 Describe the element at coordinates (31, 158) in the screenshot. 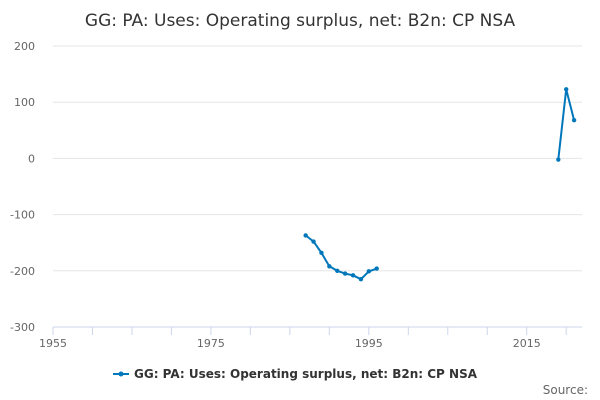

I see `y-tick-label: 0` at that location.